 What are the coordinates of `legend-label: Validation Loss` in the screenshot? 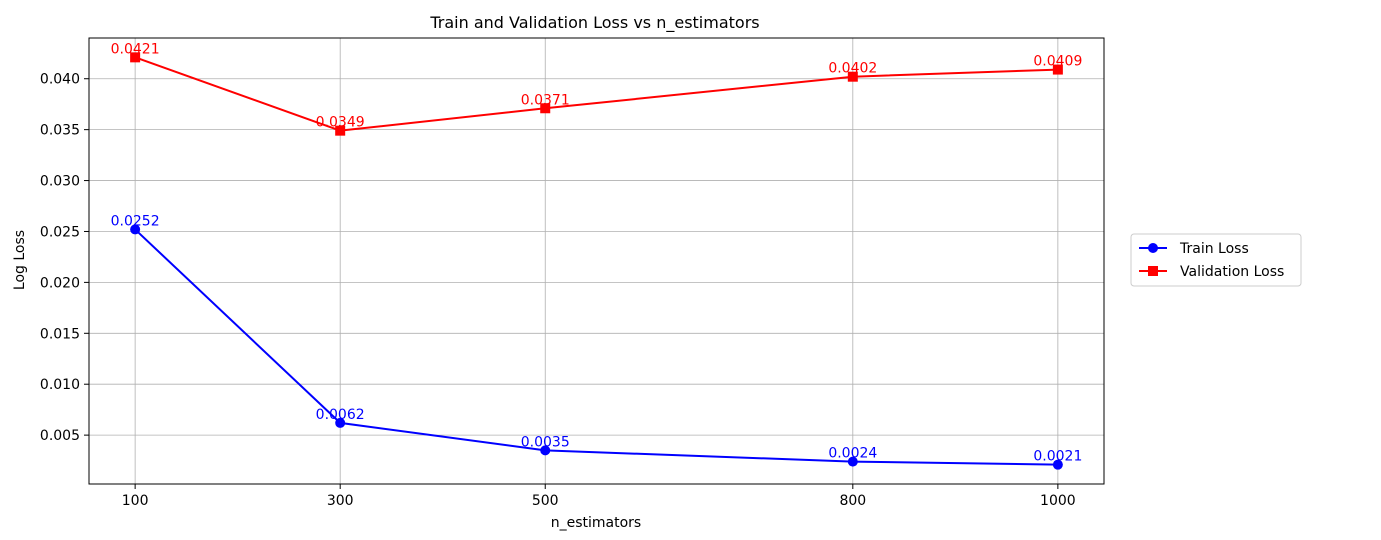 It's located at (1232, 272).